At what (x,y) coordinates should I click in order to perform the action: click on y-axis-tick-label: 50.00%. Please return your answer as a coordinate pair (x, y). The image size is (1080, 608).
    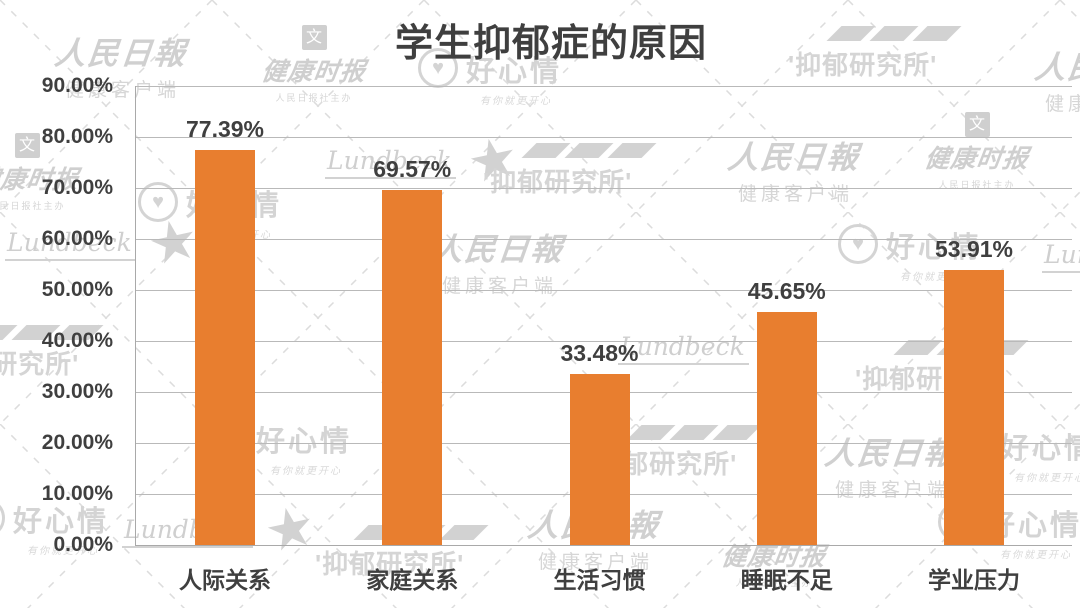
    Looking at the image, I should click on (77, 289).